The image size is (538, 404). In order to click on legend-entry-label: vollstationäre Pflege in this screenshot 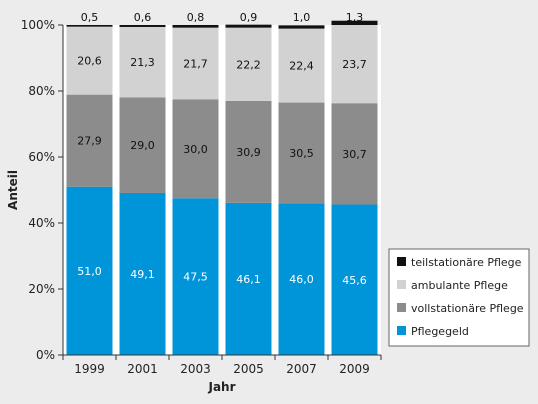, I will do `click(467, 308)`.